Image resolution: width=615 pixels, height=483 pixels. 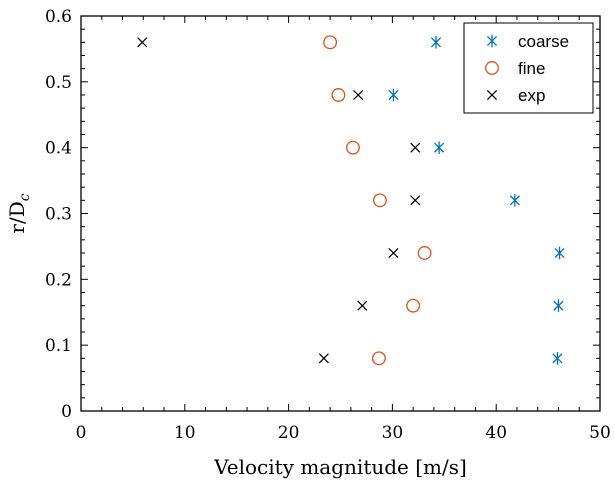 I want to click on legend-label-coarse: coarse, so click(x=543, y=41).